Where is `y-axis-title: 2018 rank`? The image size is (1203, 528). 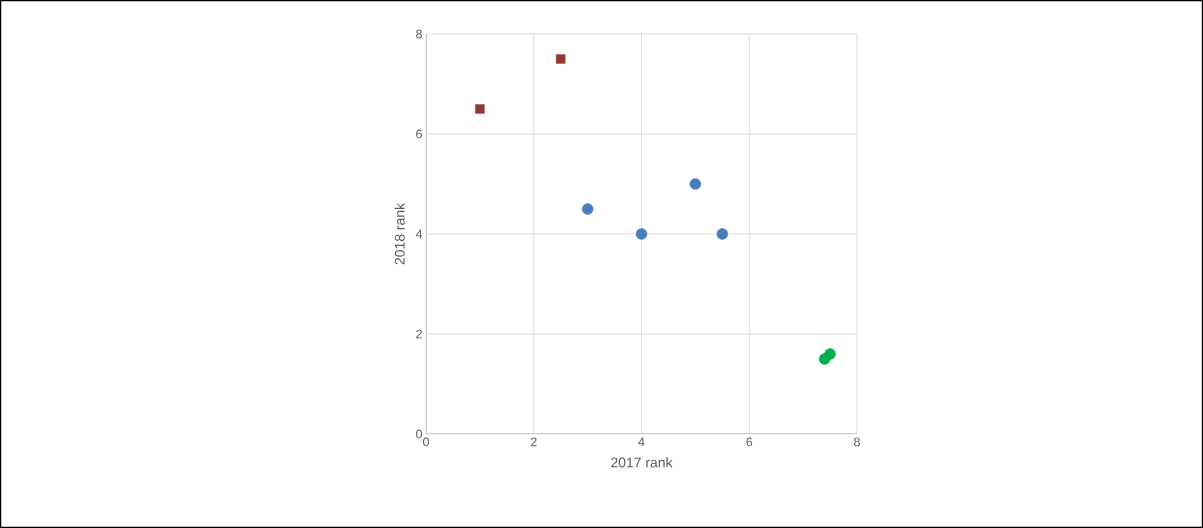
y-axis-title: 2018 rank is located at coordinates (399, 233).